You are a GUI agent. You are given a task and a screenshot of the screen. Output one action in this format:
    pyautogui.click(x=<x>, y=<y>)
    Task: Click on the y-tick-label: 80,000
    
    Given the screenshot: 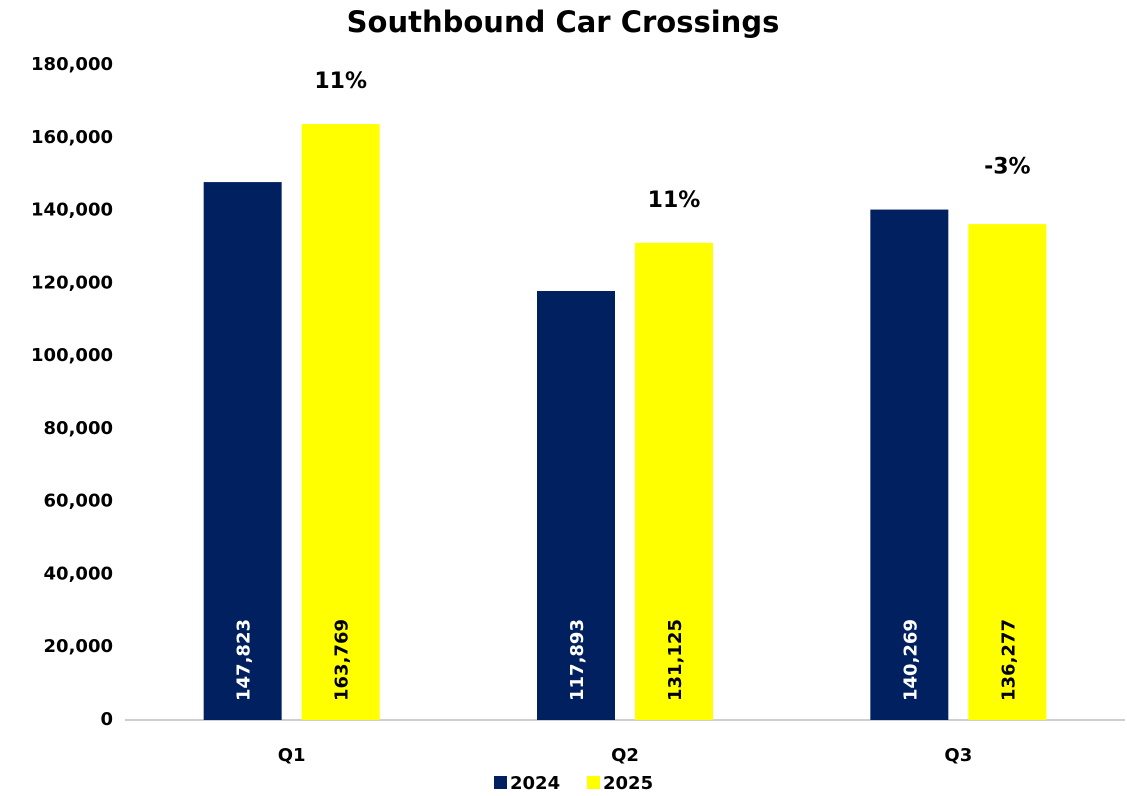 What is the action you would take?
    pyautogui.click(x=78, y=428)
    